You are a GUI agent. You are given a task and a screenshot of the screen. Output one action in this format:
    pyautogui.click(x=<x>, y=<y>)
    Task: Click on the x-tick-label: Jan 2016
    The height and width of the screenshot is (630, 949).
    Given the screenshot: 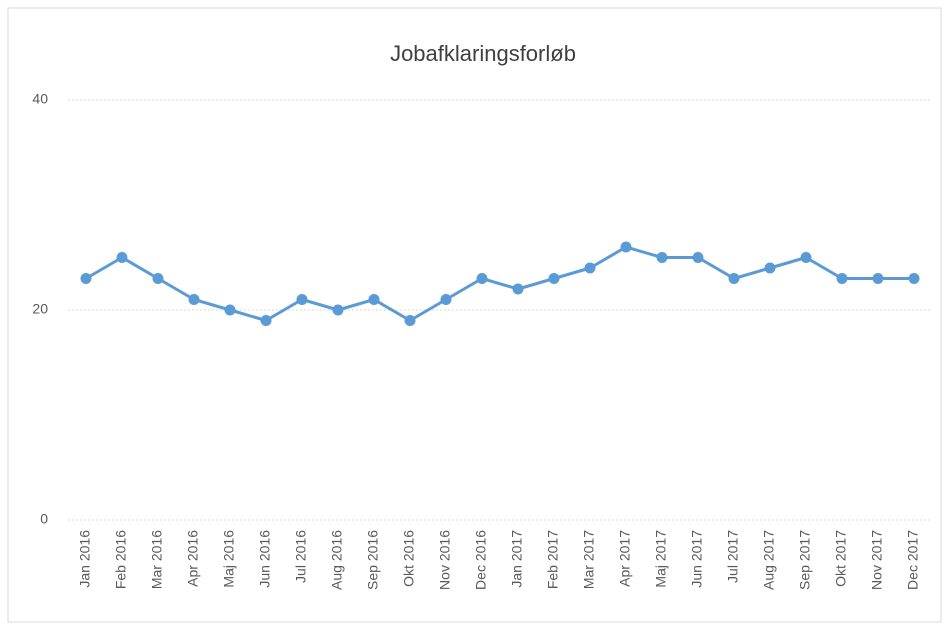 What is the action you would take?
    pyautogui.click(x=85, y=559)
    